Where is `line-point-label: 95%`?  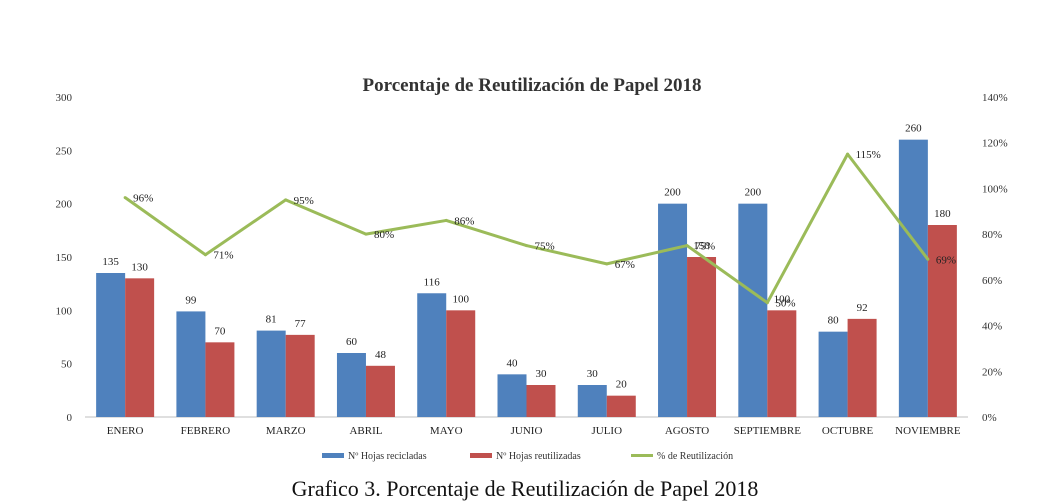 line-point-label: 95% is located at coordinates (304, 201).